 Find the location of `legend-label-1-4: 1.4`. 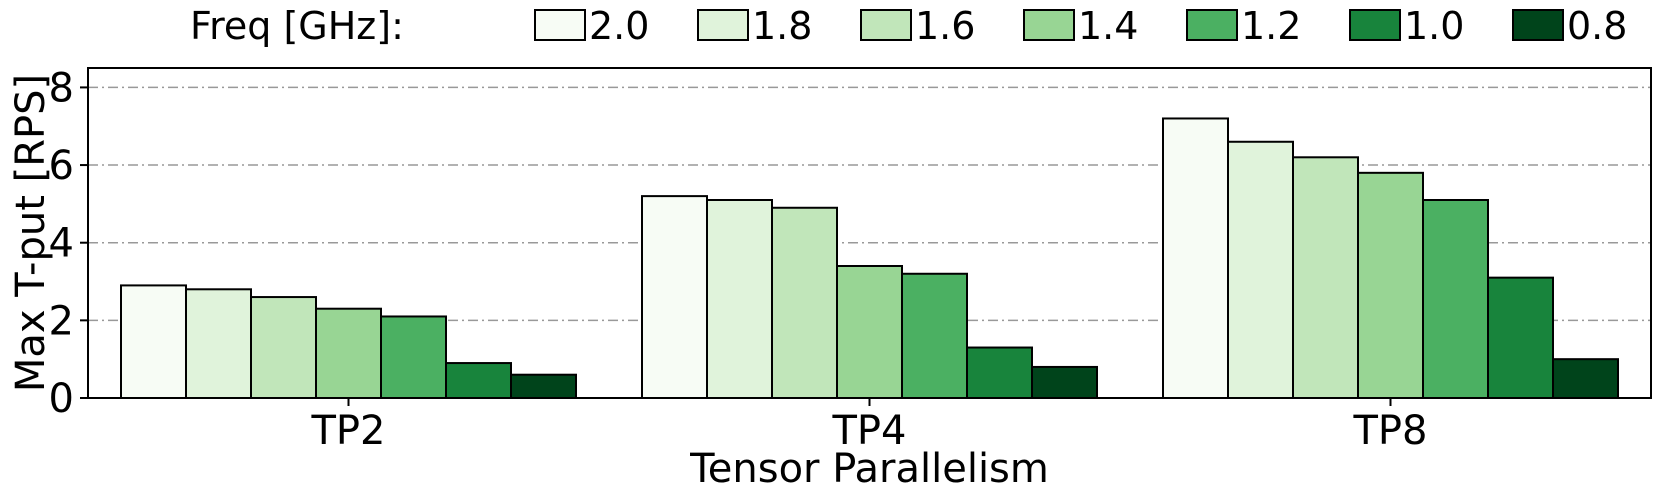

legend-label-1-4: 1.4 is located at coordinates (1108, 26).